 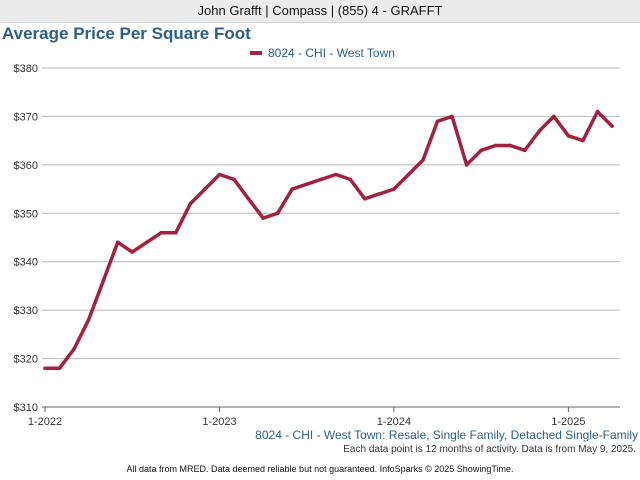 What do you see at coordinates (320, 11) in the screenshot?
I see `header-bar: John Grafft | Compass | (855) 4 - GRAFFT` at bounding box center [320, 11].